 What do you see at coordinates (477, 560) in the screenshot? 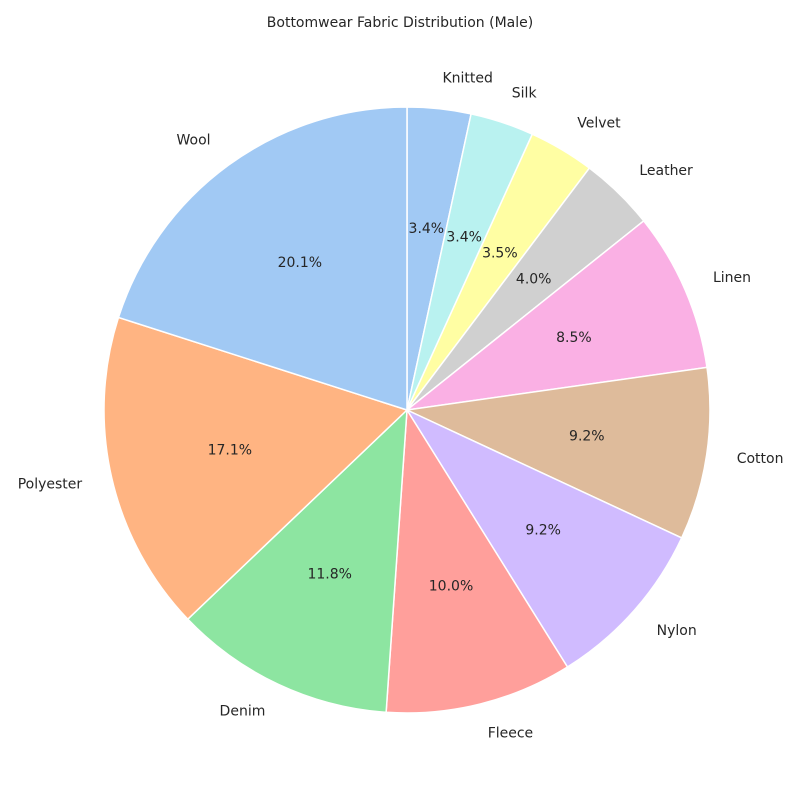
I see `pie-slice-fleece` at bounding box center [477, 560].